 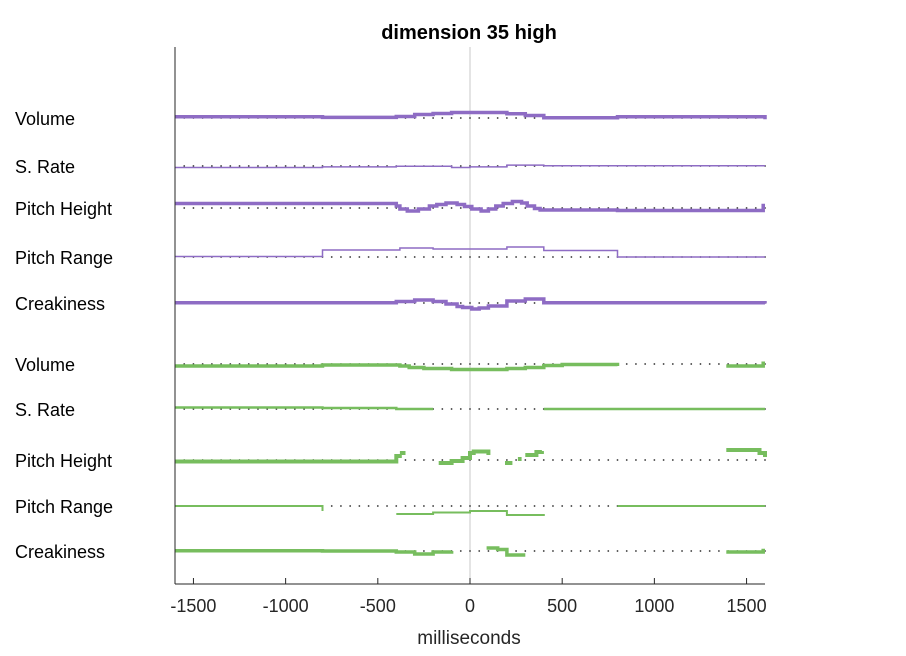 What do you see at coordinates (562, 606) in the screenshot?
I see `x-tick-label: 500` at bounding box center [562, 606].